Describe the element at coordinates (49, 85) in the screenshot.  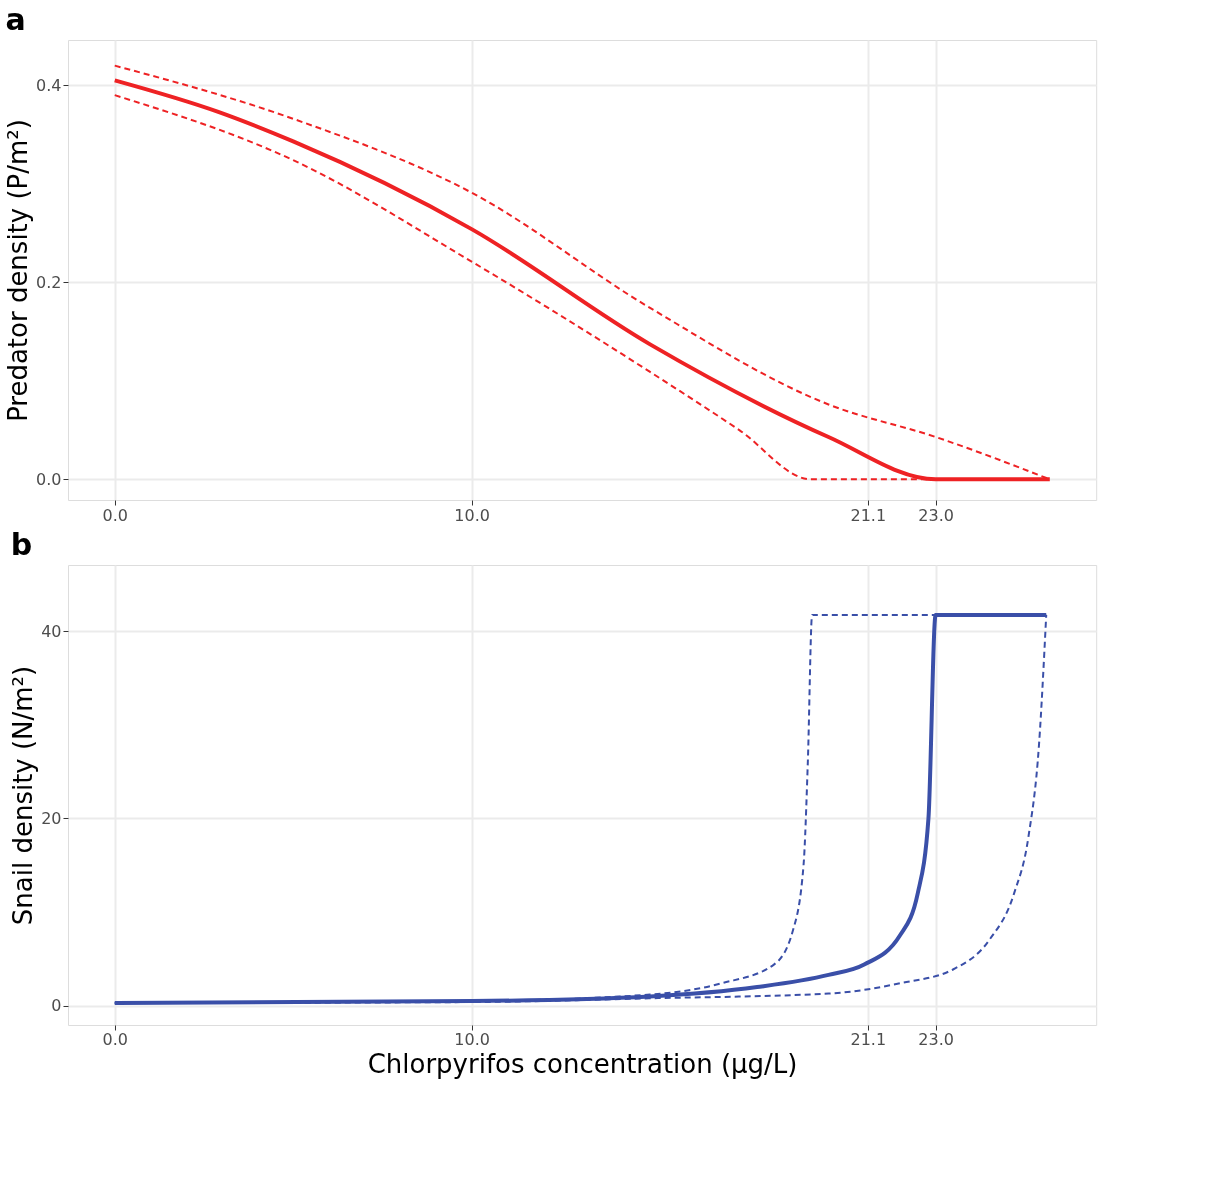
I see `y-tick-label: 0.4` at that location.